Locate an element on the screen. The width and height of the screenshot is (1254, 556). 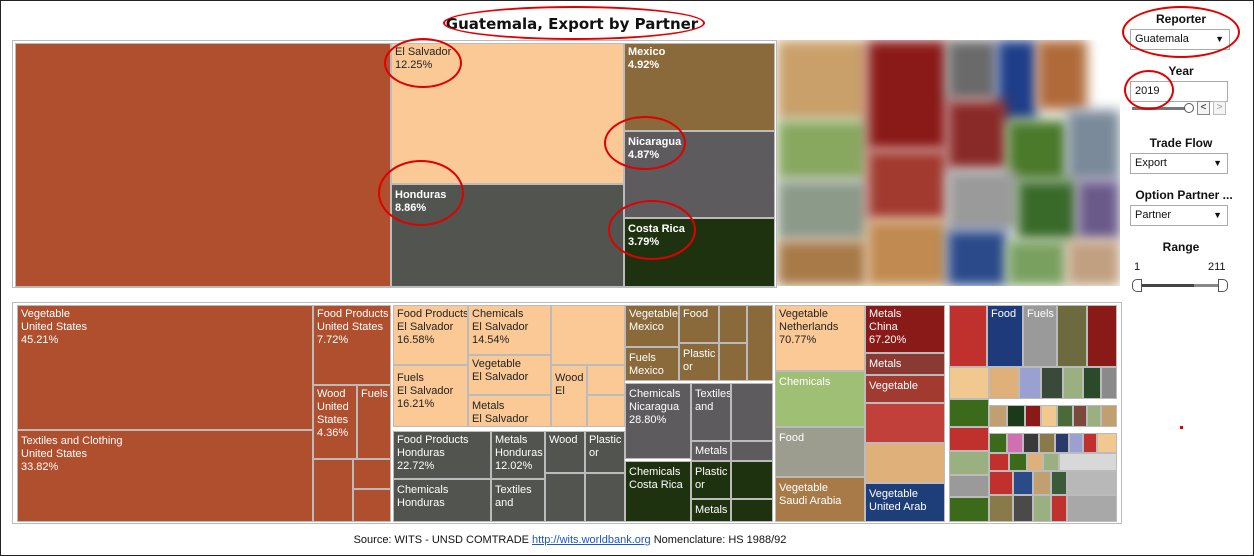
treemap-cell-wood-us: Wood United States 4.36% is located at coordinates (335, 422).